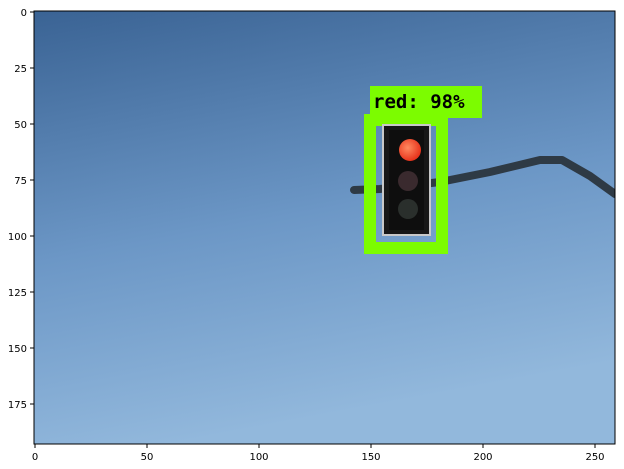 The height and width of the screenshot is (469, 624). Describe the element at coordinates (318, 453) in the screenshot. I see `x-axis: 0 50 100 150 200 250` at that location.